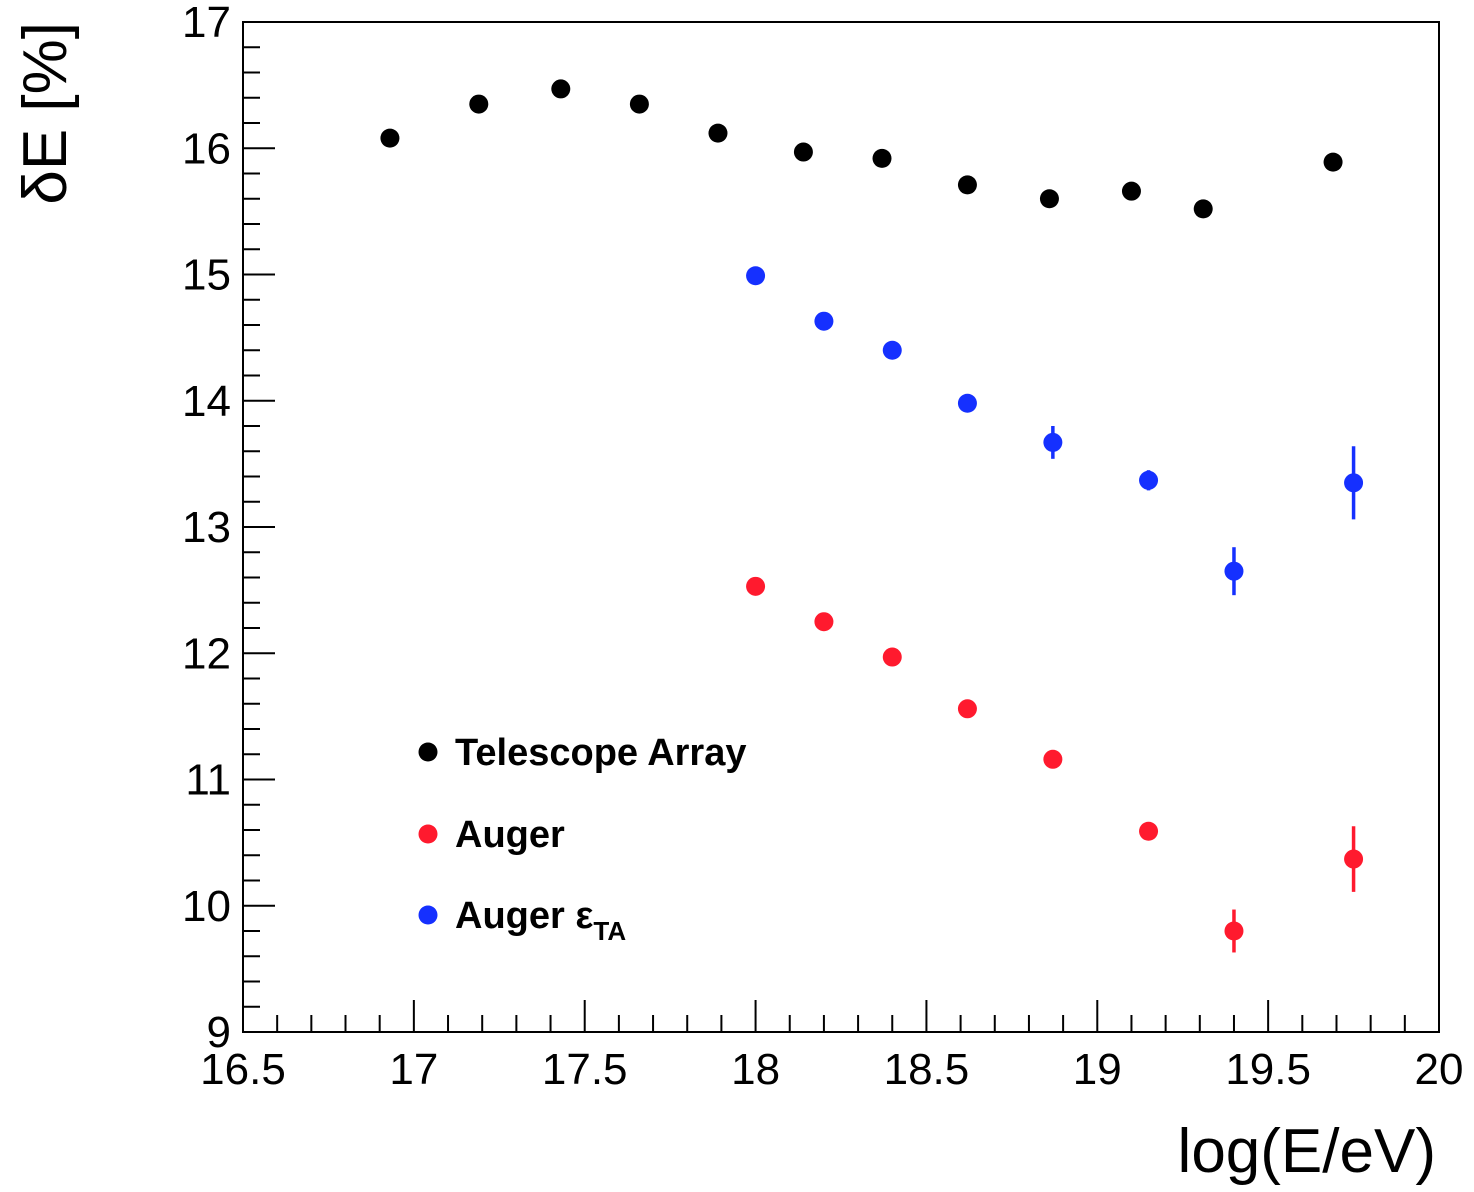 Image resolution: width=1474 pixels, height=1192 pixels. What do you see at coordinates (206, 653) in the screenshot?
I see `y-tick-label: 12` at bounding box center [206, 653].